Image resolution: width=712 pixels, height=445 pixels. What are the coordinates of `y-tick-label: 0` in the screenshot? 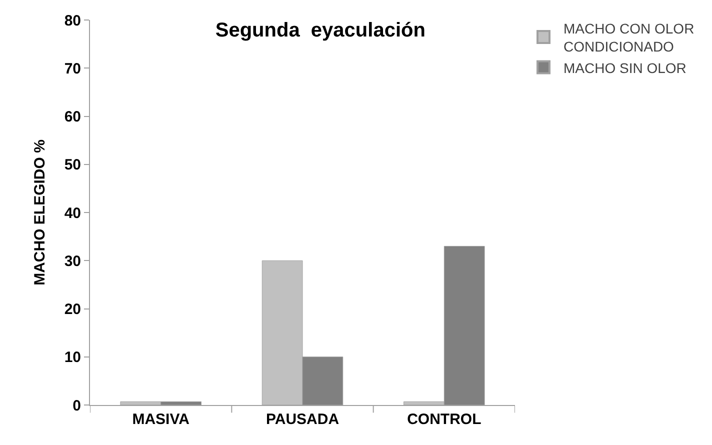 It's located at (76, 405).